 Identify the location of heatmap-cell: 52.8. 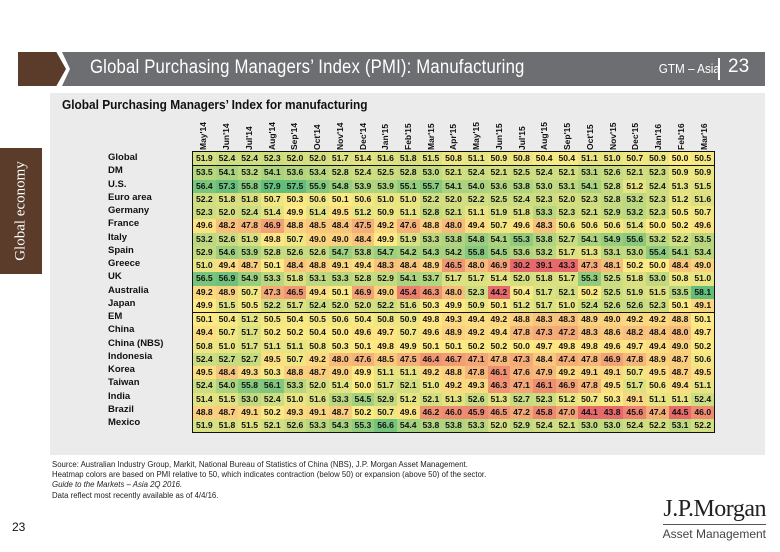
(272, 252).